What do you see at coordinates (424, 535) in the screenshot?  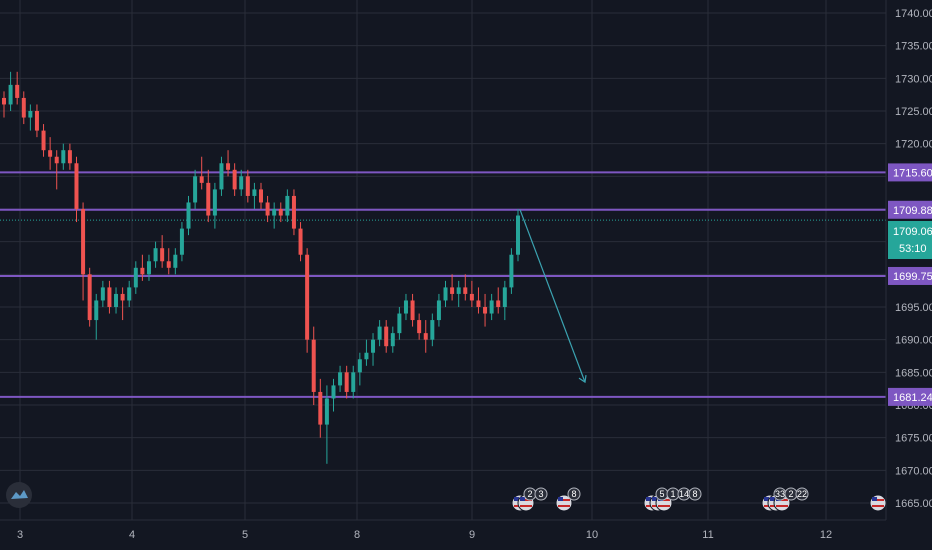 I see `time-axis: 3 4 5 8 9 10 11 12` at bounding box center [424, 535].